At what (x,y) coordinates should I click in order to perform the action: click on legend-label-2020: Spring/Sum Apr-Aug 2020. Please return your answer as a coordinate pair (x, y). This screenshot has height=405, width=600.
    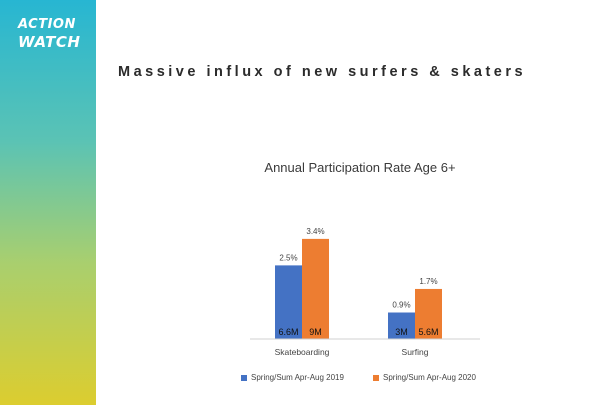
    Looking at the image, I should click on (429, 377).